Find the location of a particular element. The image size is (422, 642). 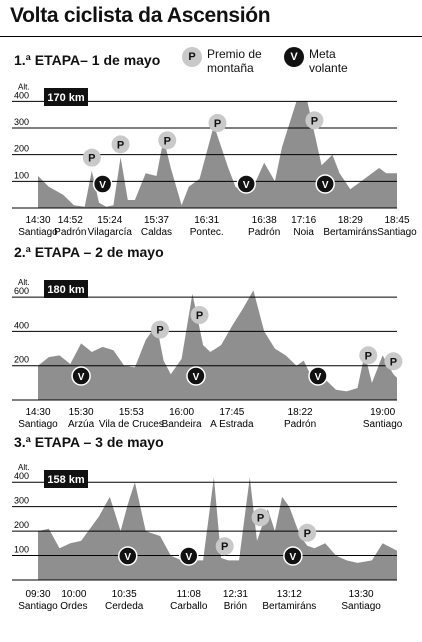

stage-3-title: 3.ª ETAPA – 3 de mayo is located at coordinates (89, 442).